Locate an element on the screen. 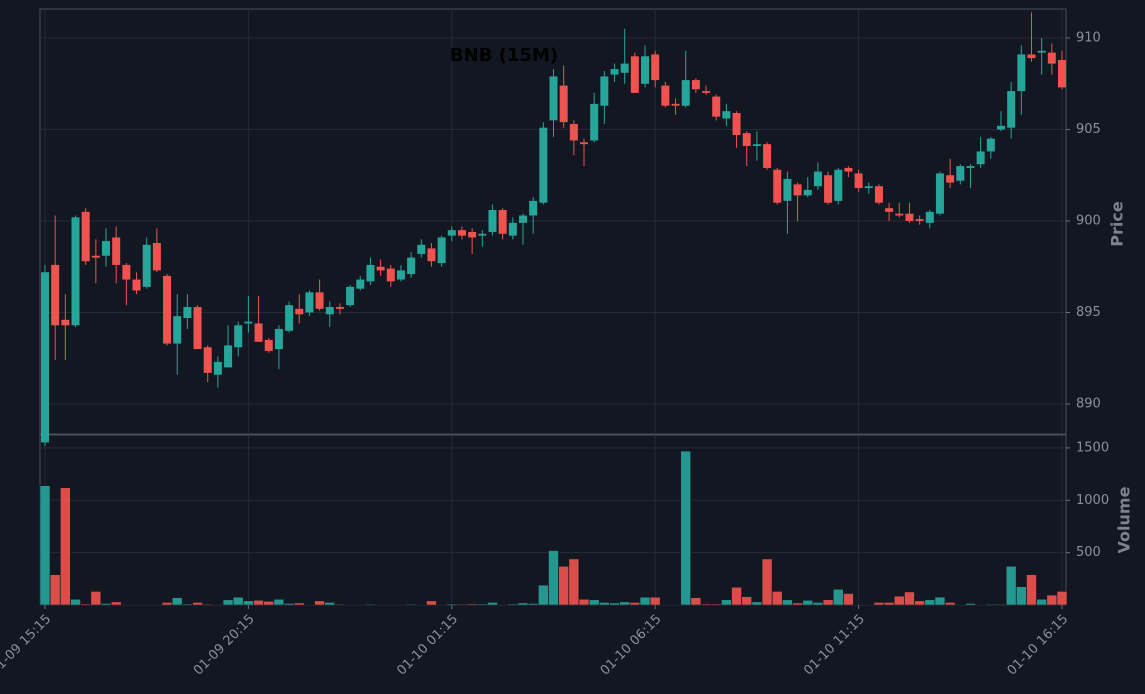  volume-tick-label: 1000 is located at coordinates (1092, 500).